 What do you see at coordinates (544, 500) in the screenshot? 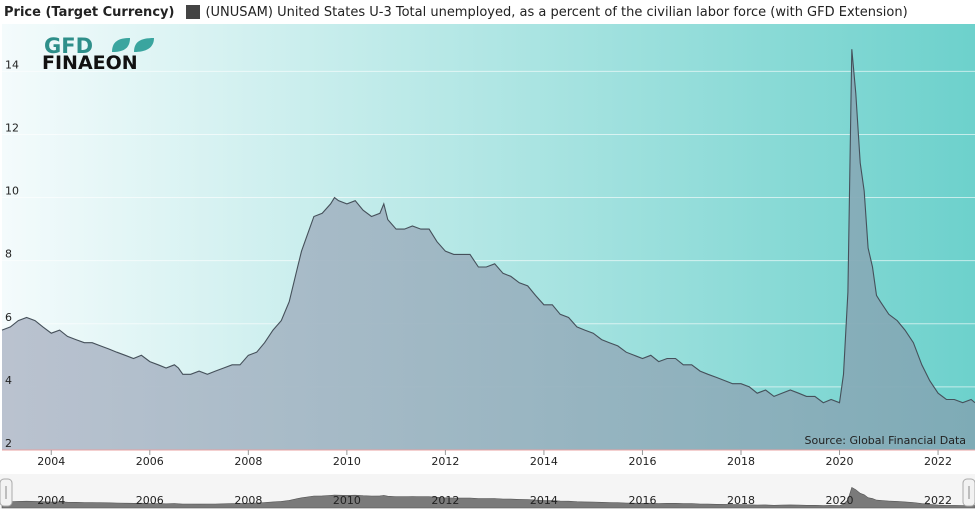
I see `navigator-year-label: 2014` at bounding box center [544, 500].